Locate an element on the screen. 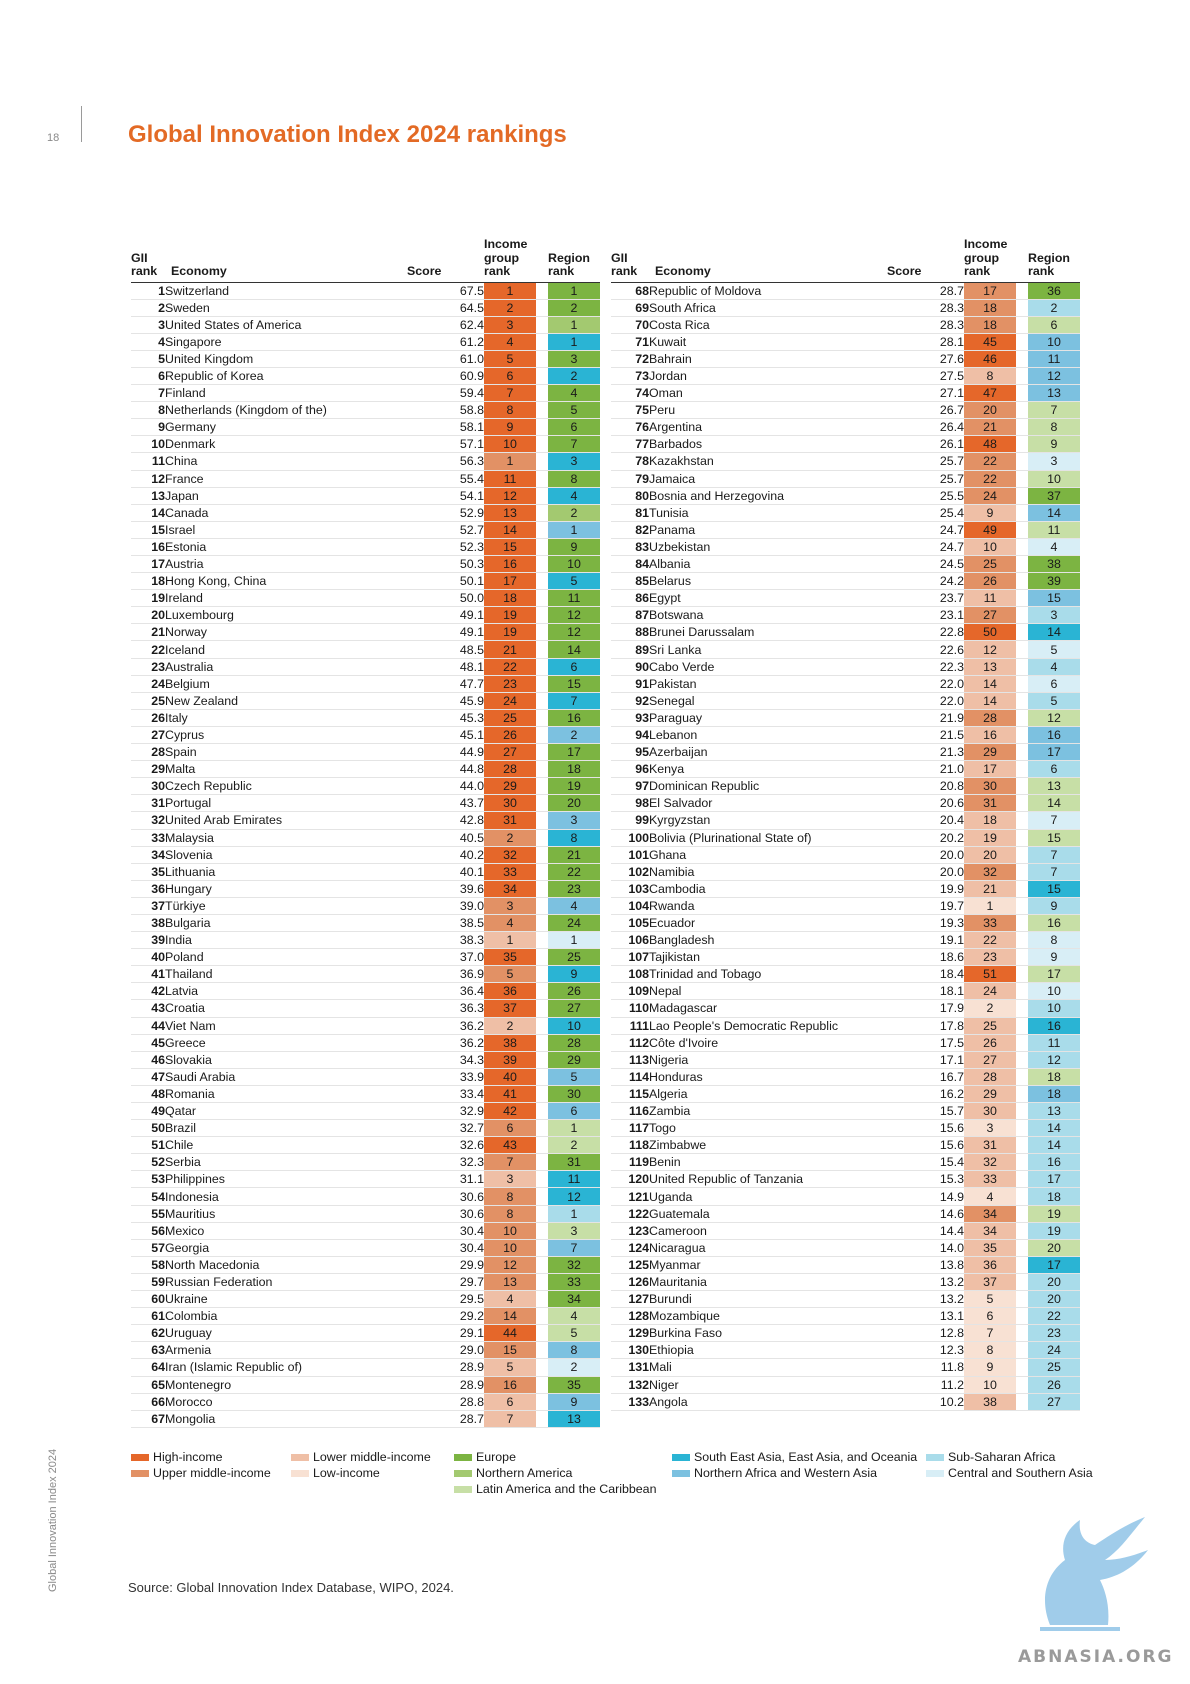  income-group-rank: 30 is located at coordinates (990, 1111).